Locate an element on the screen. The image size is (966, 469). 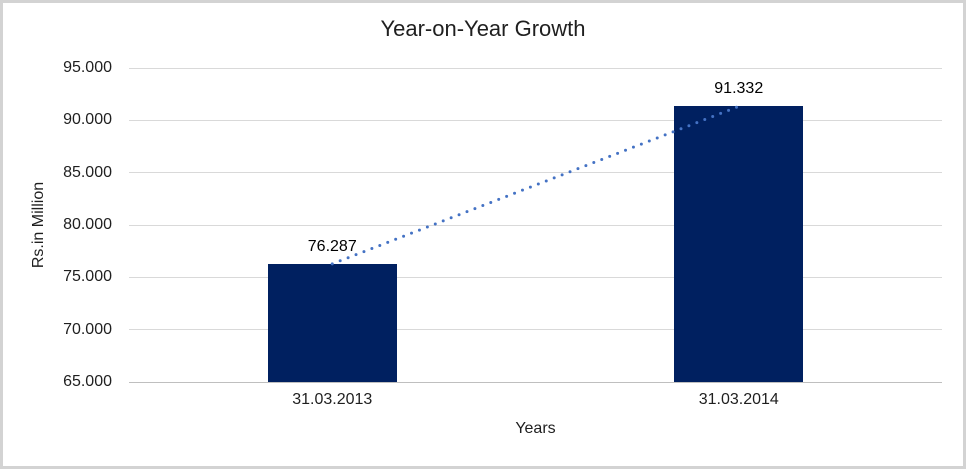
y-axis-title: Rs.in Million is located at coordinates (38, 225).